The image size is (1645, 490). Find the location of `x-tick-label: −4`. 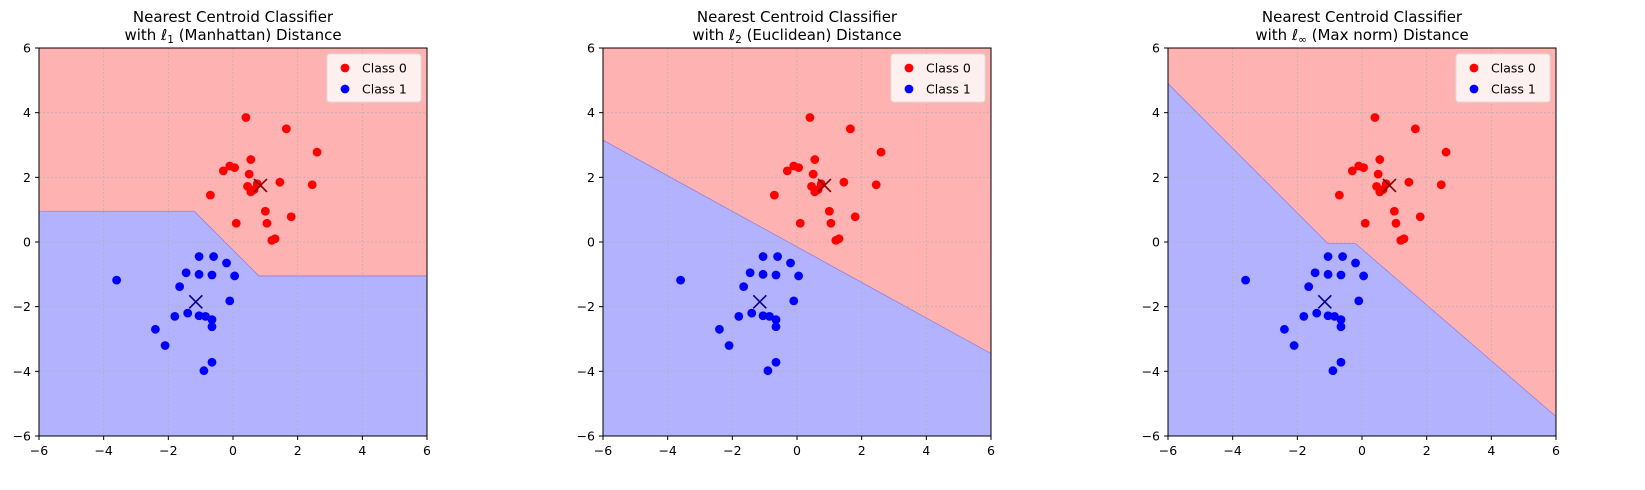

x-tick-label: −4 is located at coordinates (667, 450).